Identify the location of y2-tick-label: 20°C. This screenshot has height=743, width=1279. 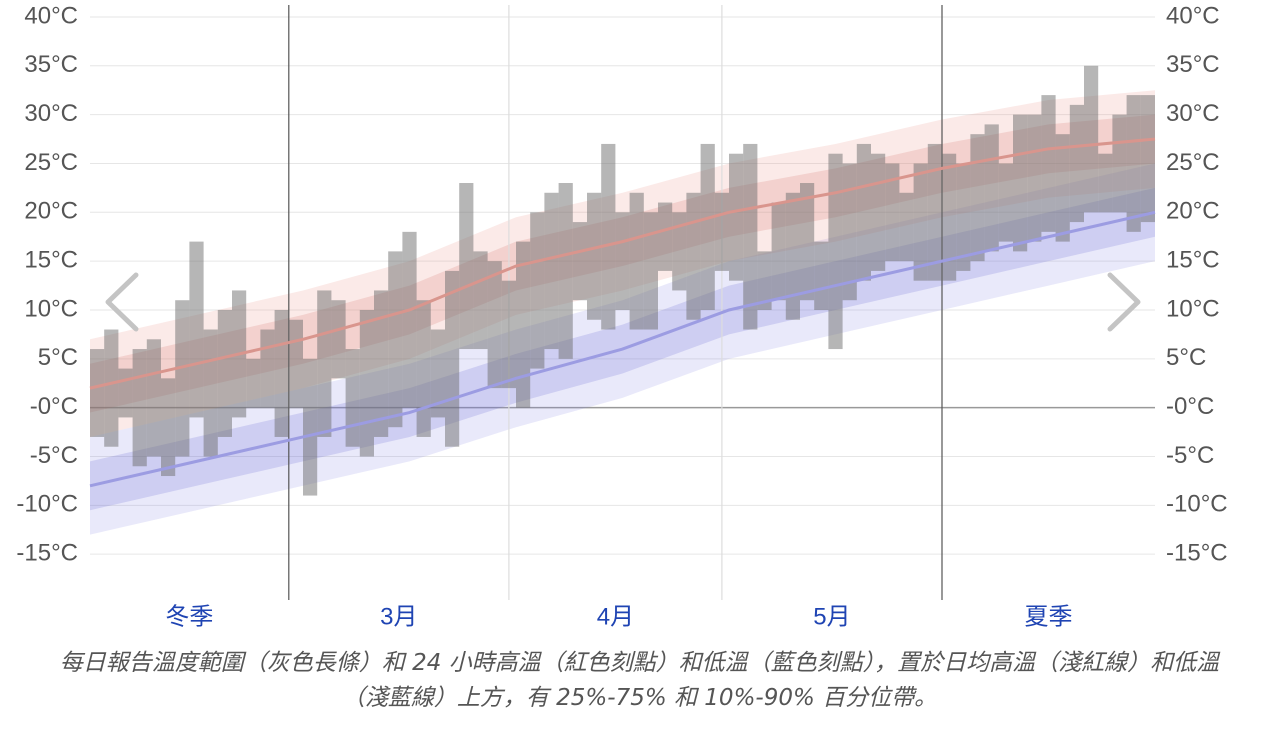
(1193, 211).